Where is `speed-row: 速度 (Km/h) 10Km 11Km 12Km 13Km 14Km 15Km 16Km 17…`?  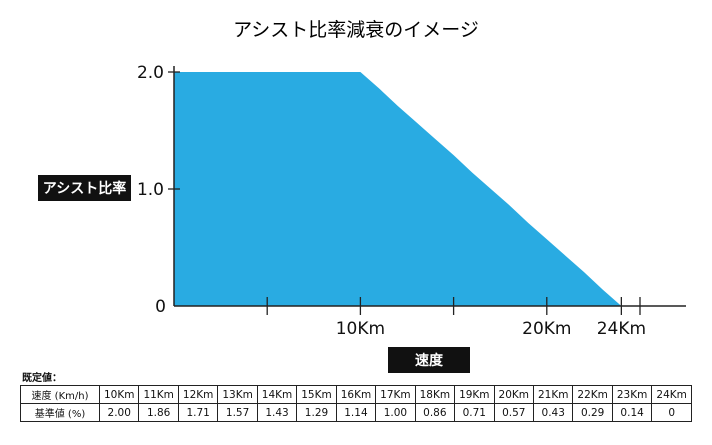
speed-row: 速度 (Km/h) 10Km 11Km 12Km 13Km 14Km 15Km 16Km 17… is located at coordinates (356, 394).